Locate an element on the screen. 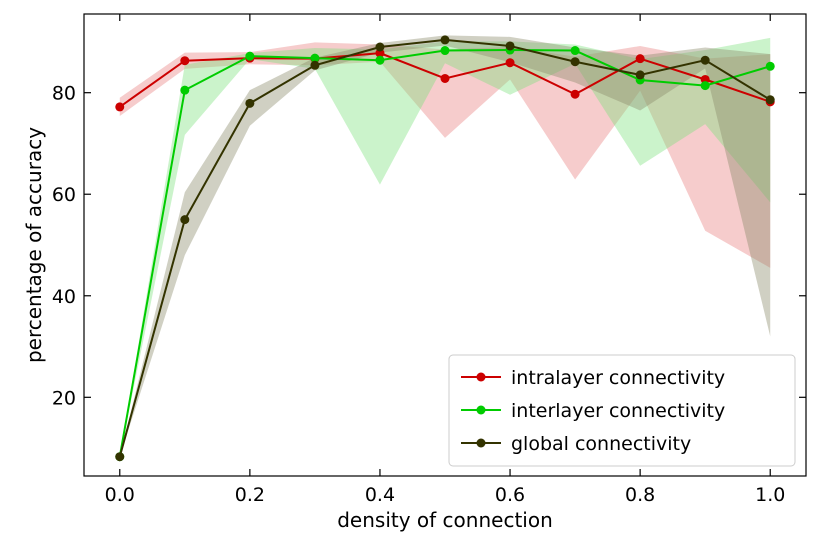 The image size is (830, 554). x-tick-label: 0.0 is located at coordinates (120, 495).